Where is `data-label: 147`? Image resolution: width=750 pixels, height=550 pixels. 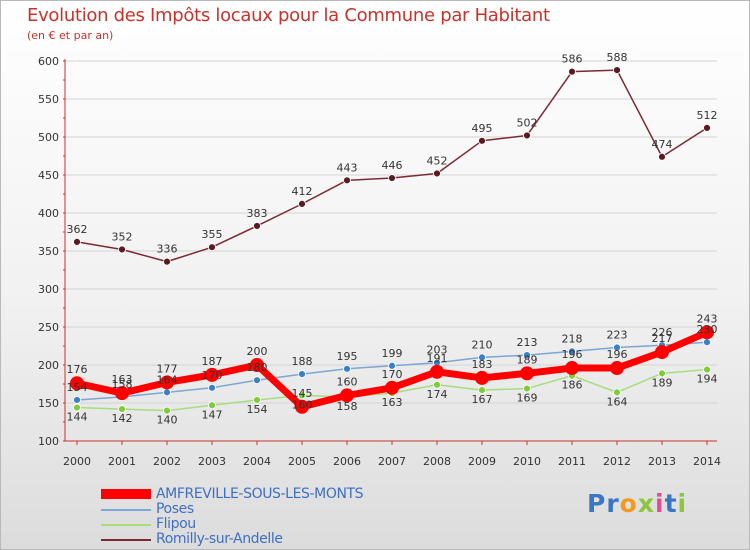
data-label: 147 is located at coordinates (212, 414).